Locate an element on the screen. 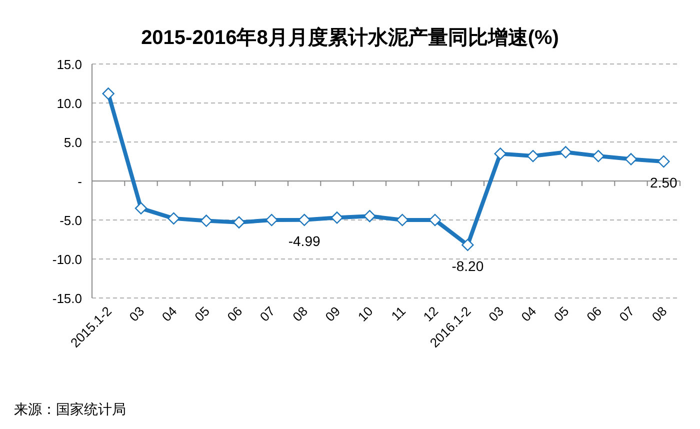  y-tick-label: - is located at coordinates (80, 181).